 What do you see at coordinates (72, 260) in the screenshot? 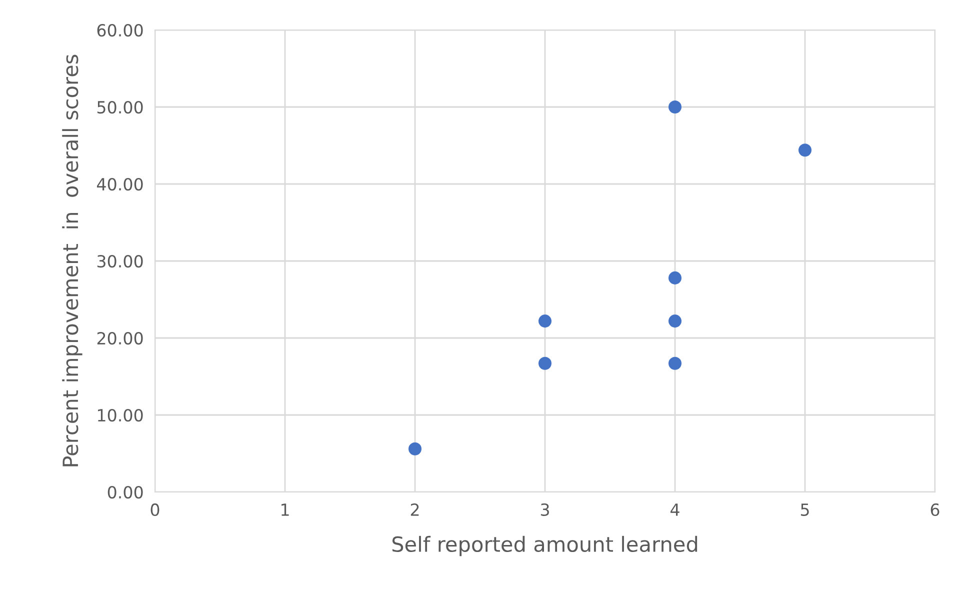
I see `y-axis-title: Percent improvement in overall scores` at bounding box center [72, 260].